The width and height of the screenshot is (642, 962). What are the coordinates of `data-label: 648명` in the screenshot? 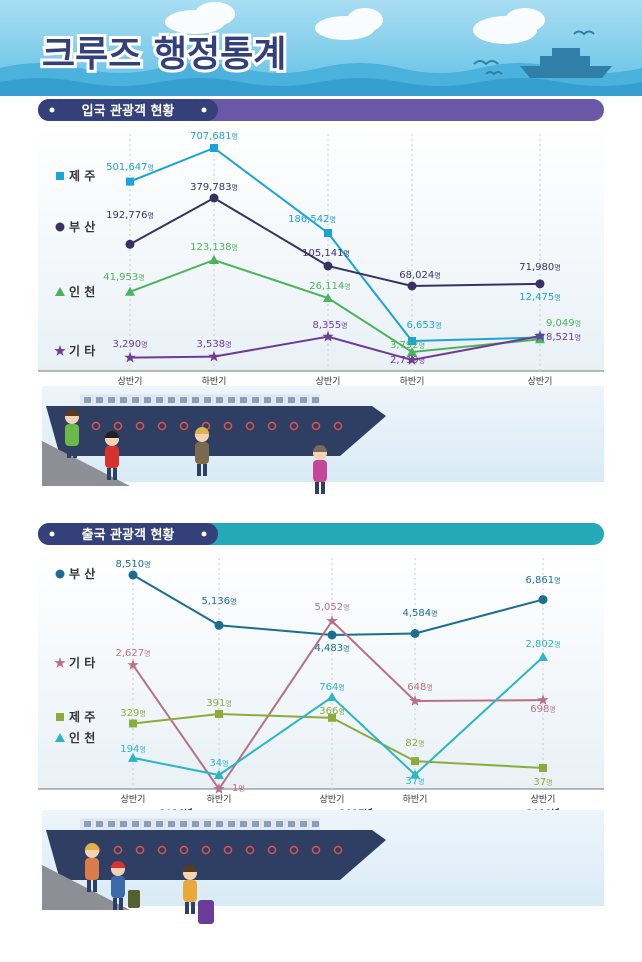 It's located at (420, 687).